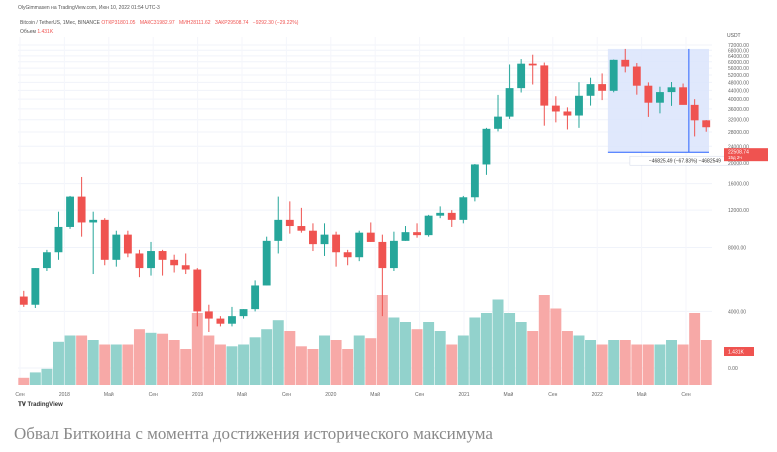 The width and height of the screenshot is (777, 452). Describe the element at coordinates (597, 395) in the screenshot. I see `time-tick-label: 2022` at that location.